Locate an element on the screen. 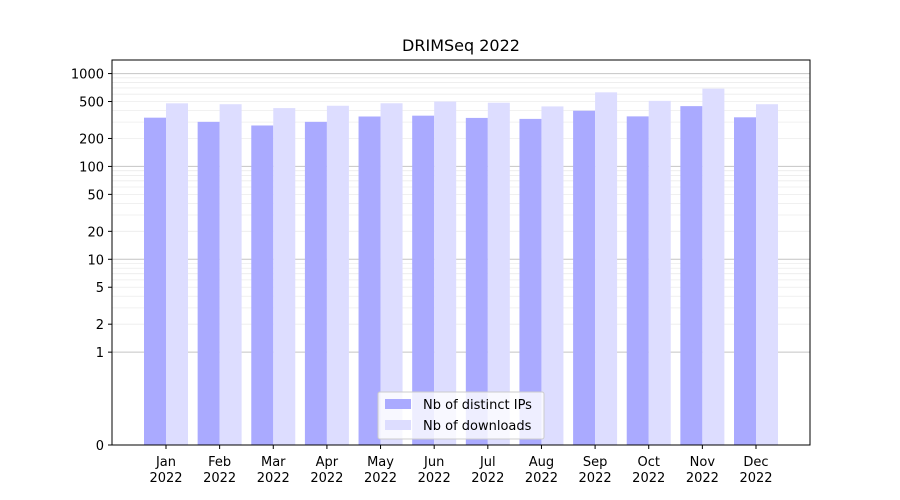 The height and width of the screenshot is (500, 900). x-tick-label-month: Nov is located at coordinates (703, 462).